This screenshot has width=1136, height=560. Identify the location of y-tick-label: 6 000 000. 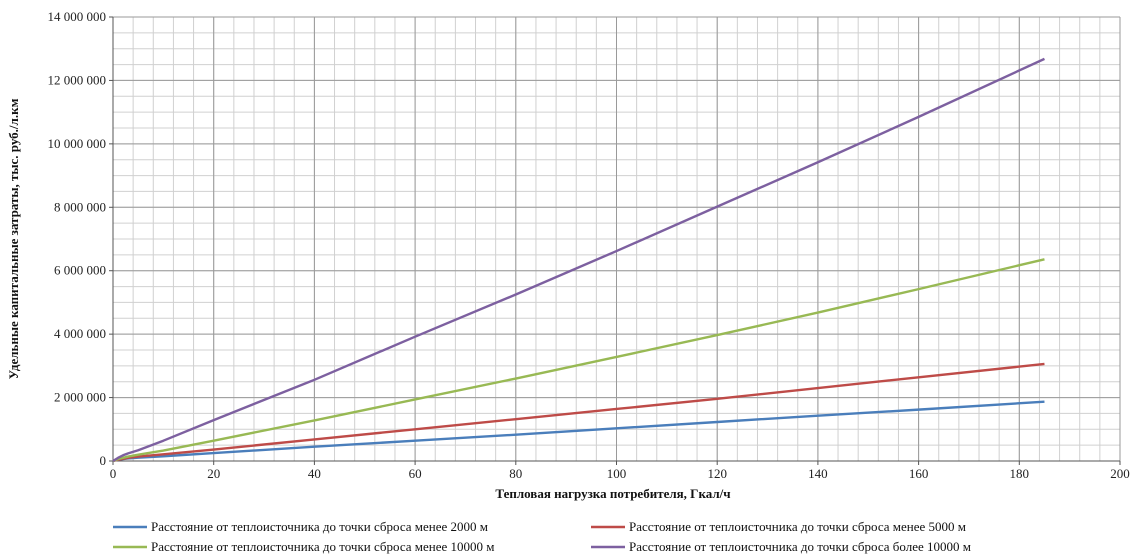
(80, 270).